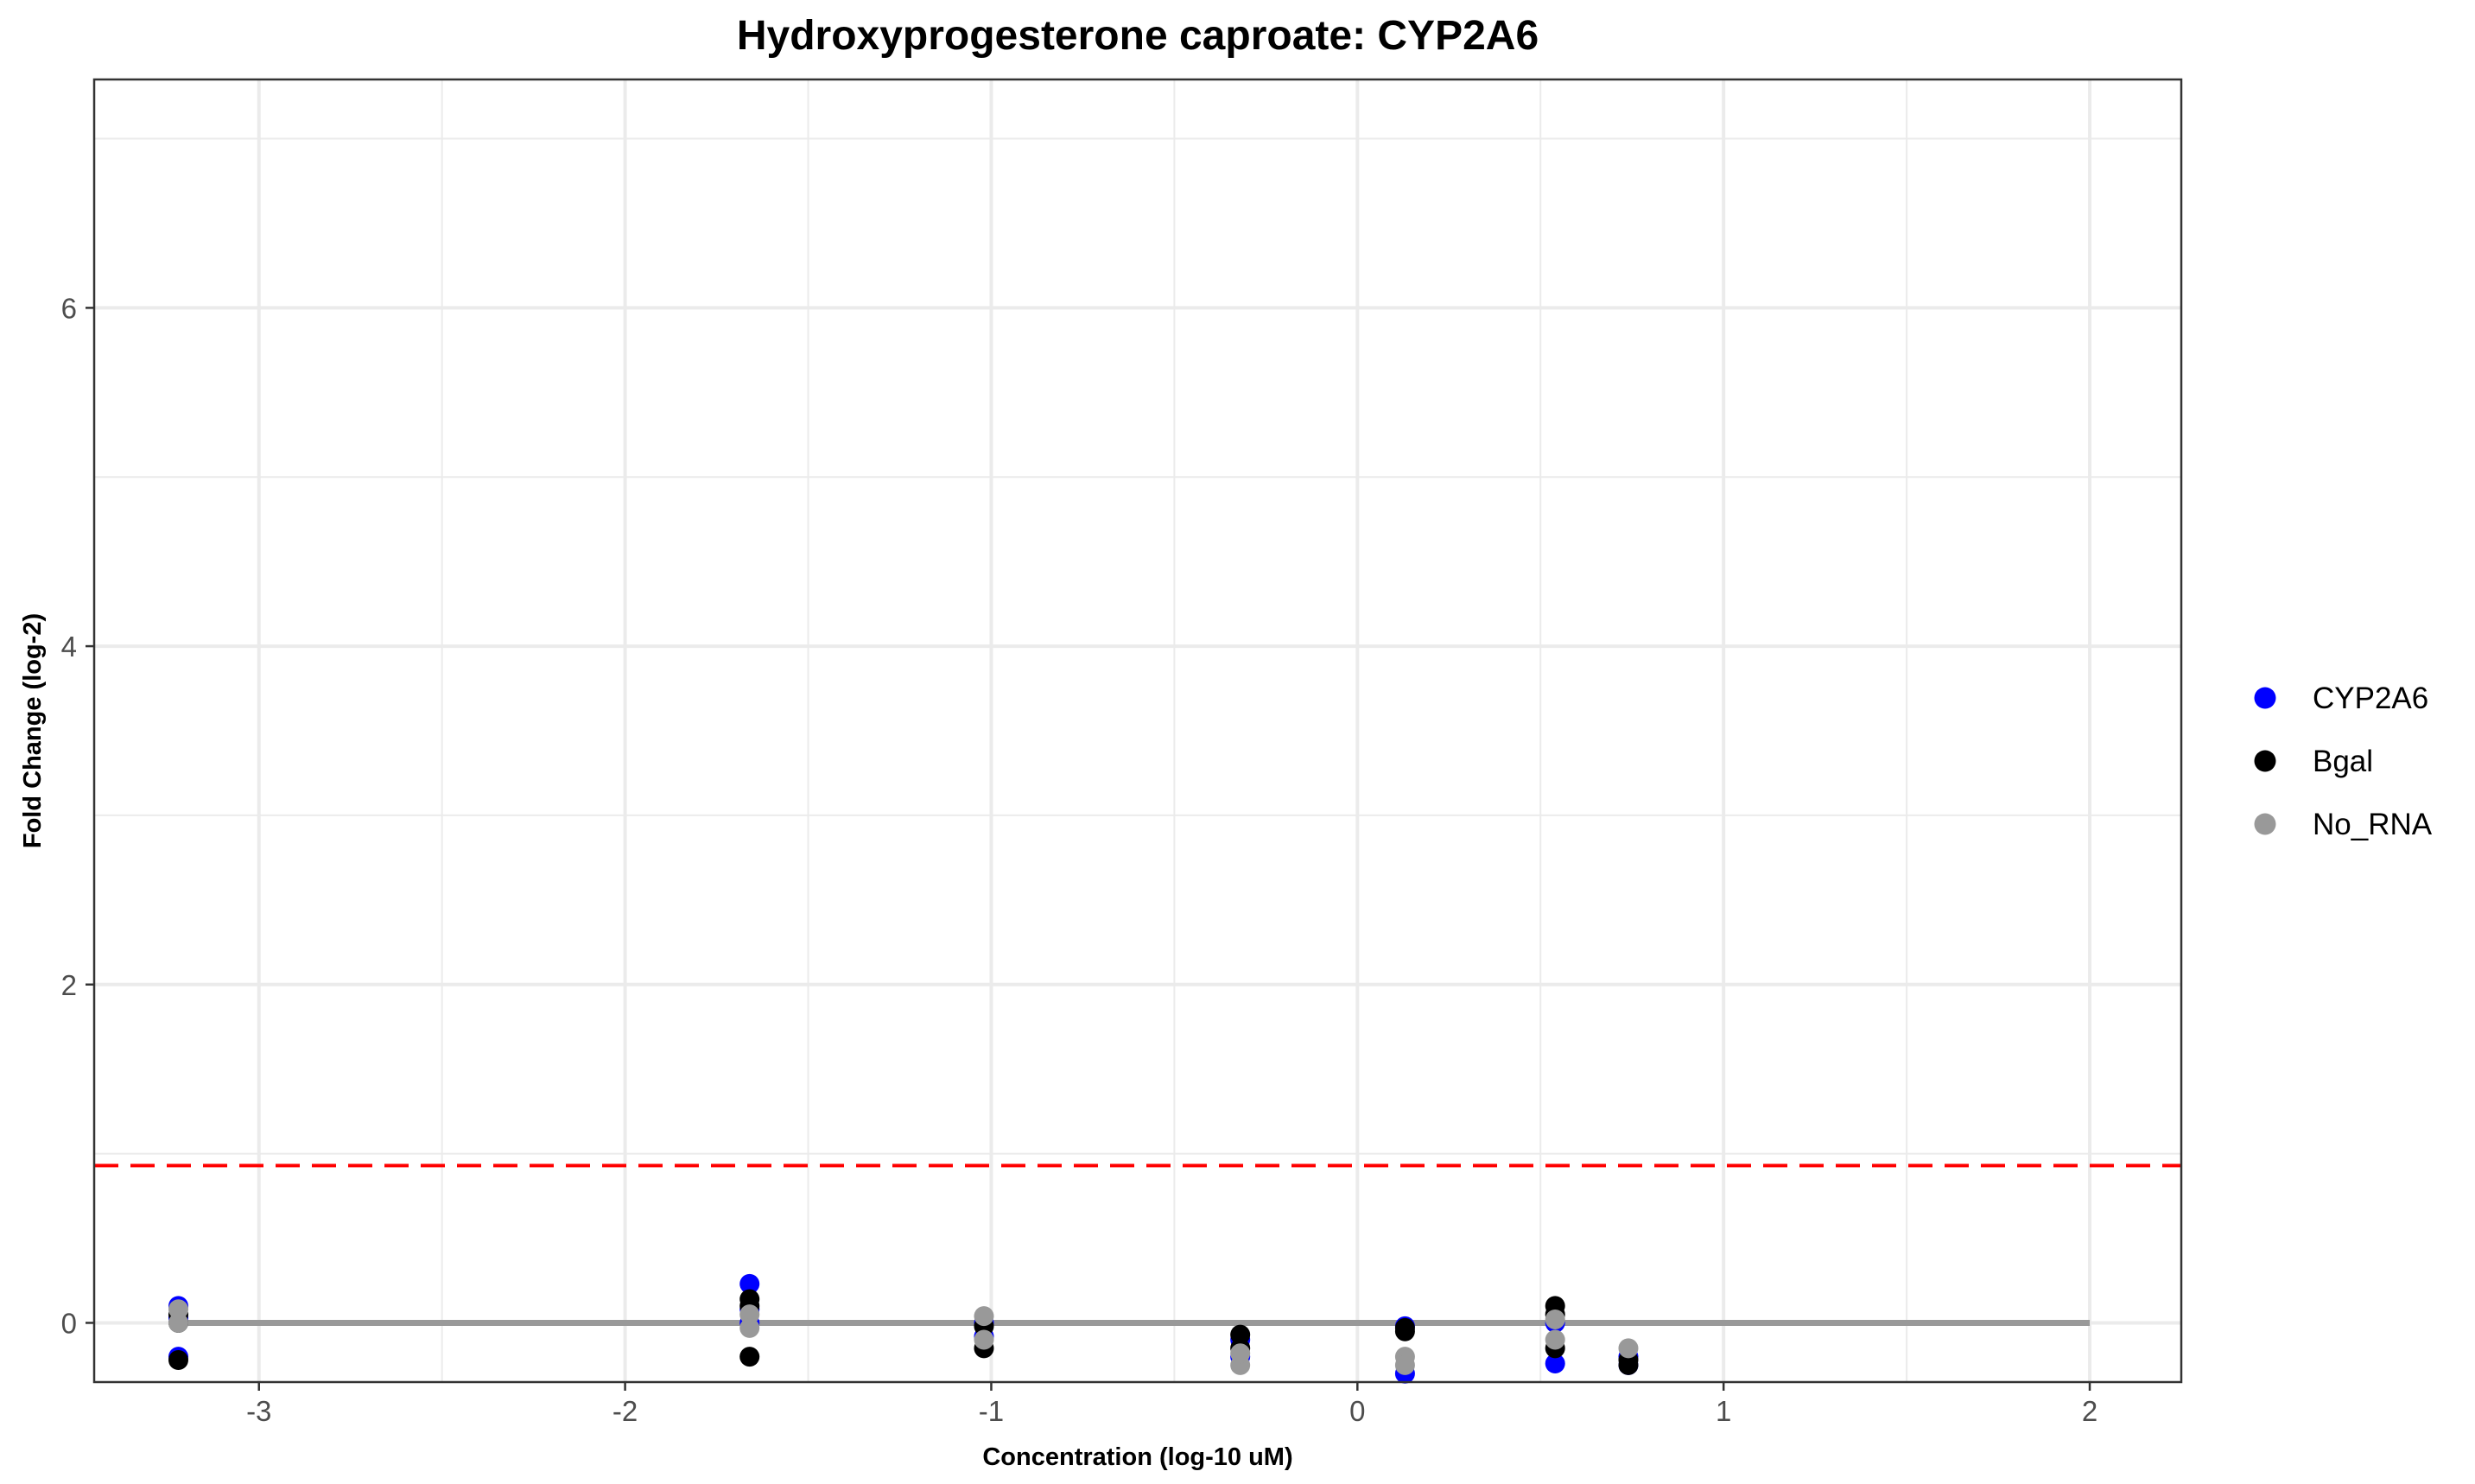 This screenshot has width=2475, height=1484. I want to click on legend: CYP2A6 Bgal No_RNA, so click(2343, 761).